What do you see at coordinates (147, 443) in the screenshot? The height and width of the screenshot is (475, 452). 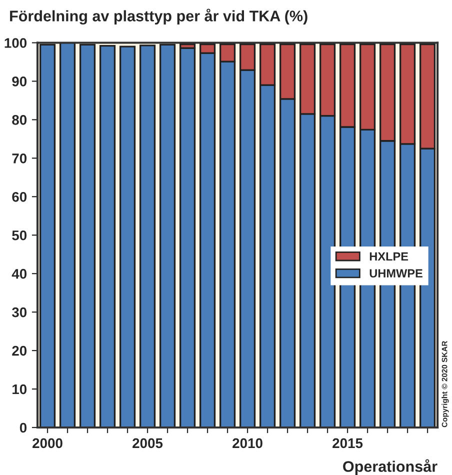 I see `x-tick-label: 2005` at bounding box center [147, 443].